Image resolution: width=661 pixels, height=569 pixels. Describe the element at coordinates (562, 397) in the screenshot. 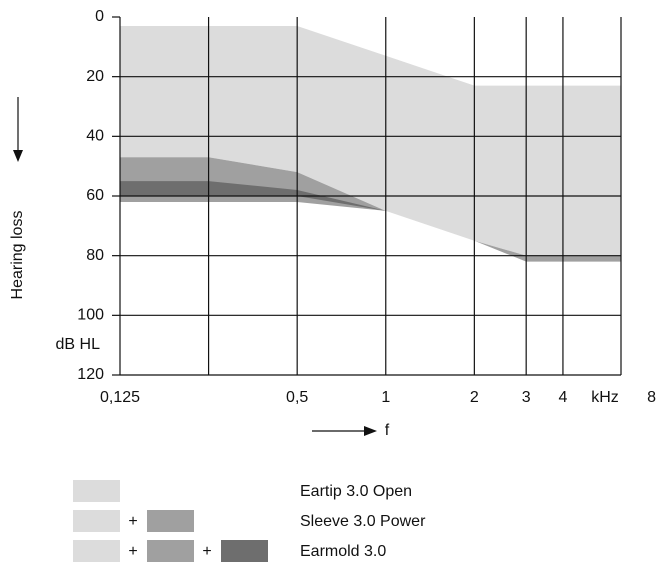

I see `x-tick-label: 4` at that location.